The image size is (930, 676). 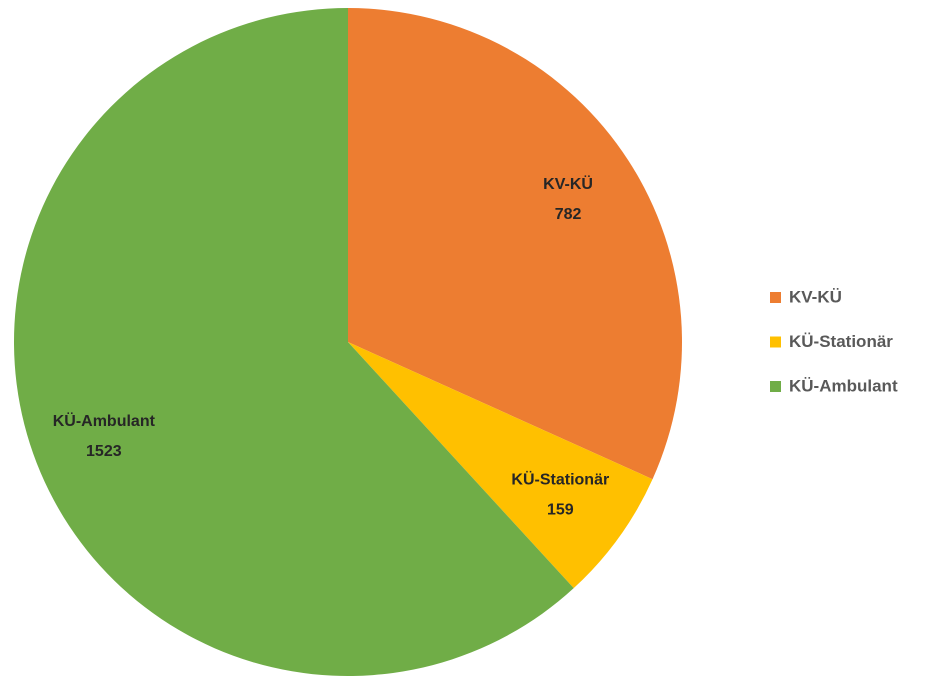 I want to click on data-label-name: KÜ-Ambulant, so click(x=104, y=420).